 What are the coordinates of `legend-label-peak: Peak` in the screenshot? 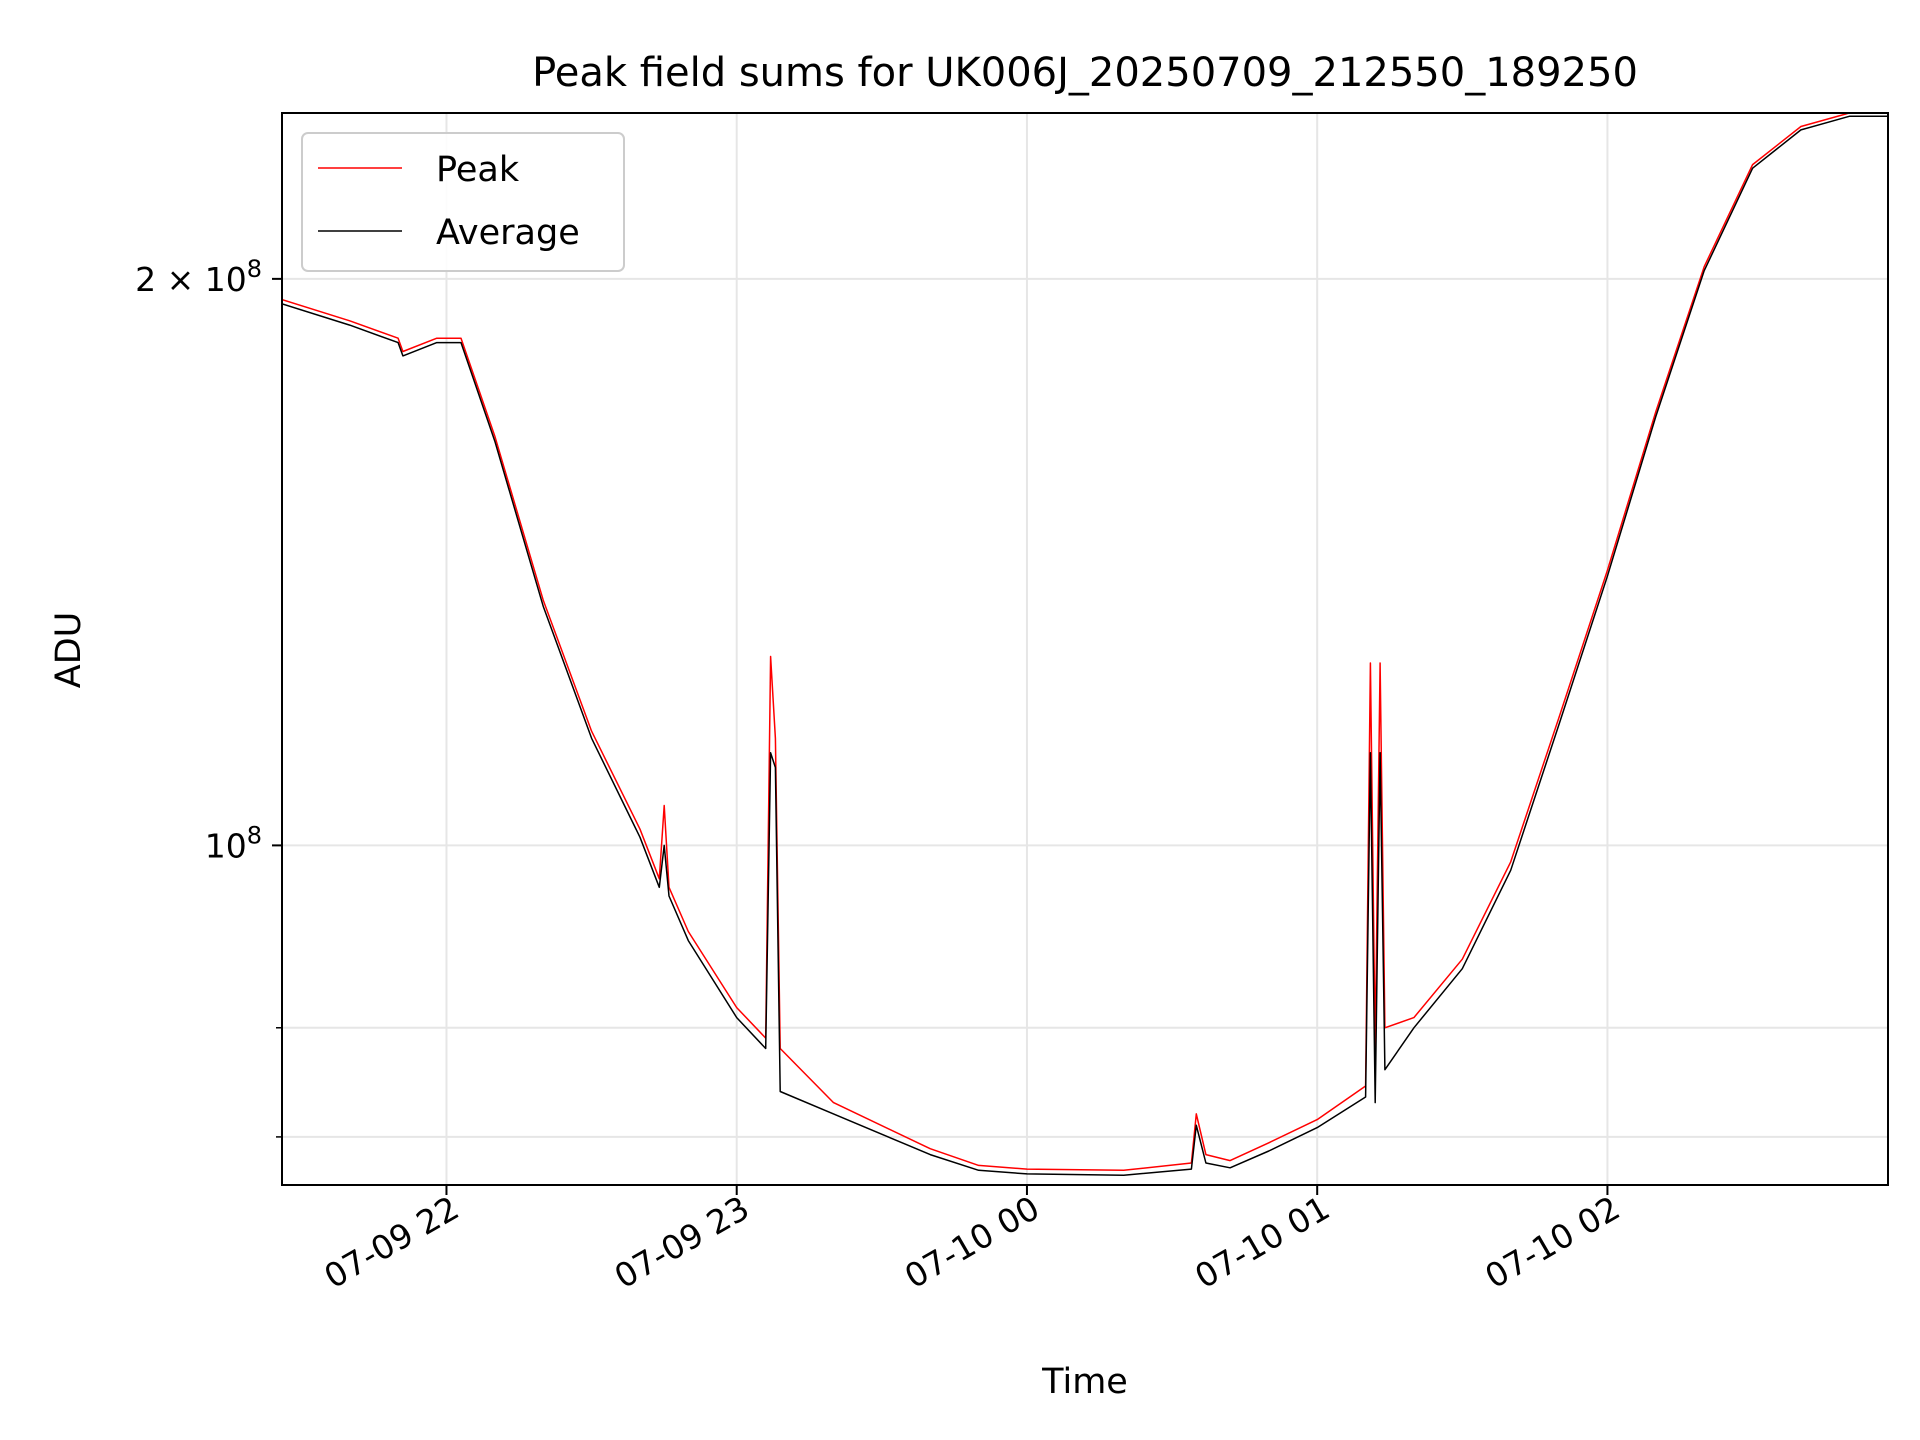 It's located at (478, 170).